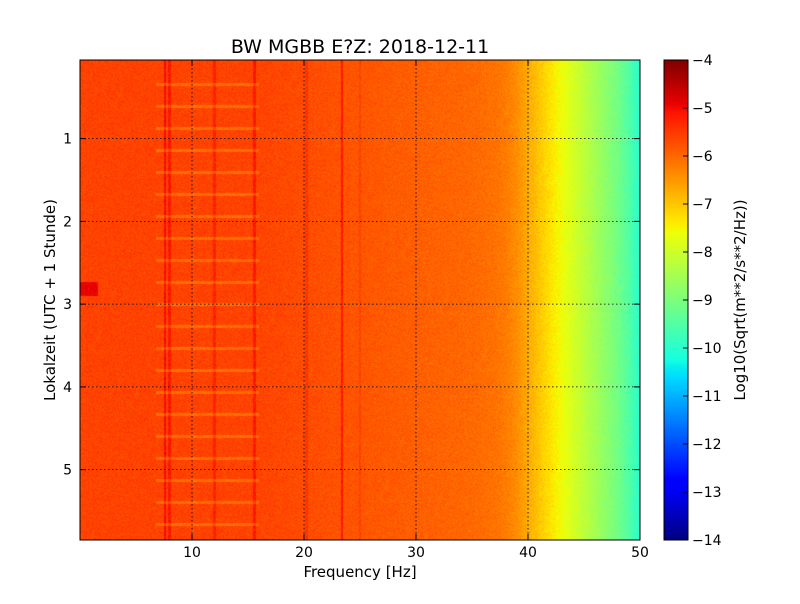 Image resolution: width=800 pixels, height=604 pixels. I want to click on colorbar: −4 −5 −6 −7 −8 −9 −10 −11 −12 −13 −14, so click(692, 301).